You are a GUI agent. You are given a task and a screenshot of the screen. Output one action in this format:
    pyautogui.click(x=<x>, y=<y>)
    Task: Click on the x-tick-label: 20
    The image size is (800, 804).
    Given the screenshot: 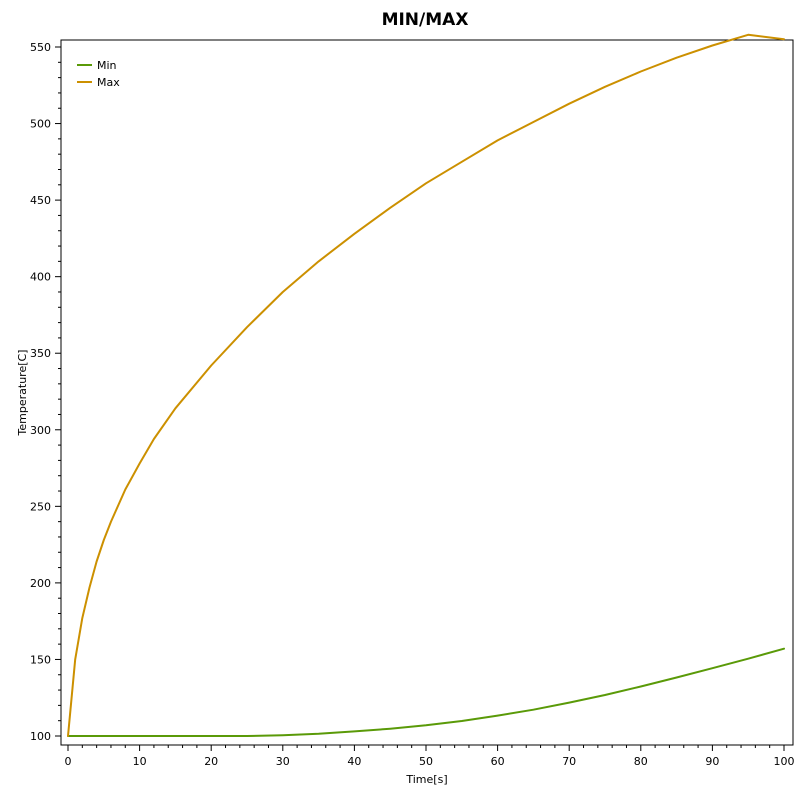 What is the action you would take?
    pyautogui.click(x=211, y=761)
    